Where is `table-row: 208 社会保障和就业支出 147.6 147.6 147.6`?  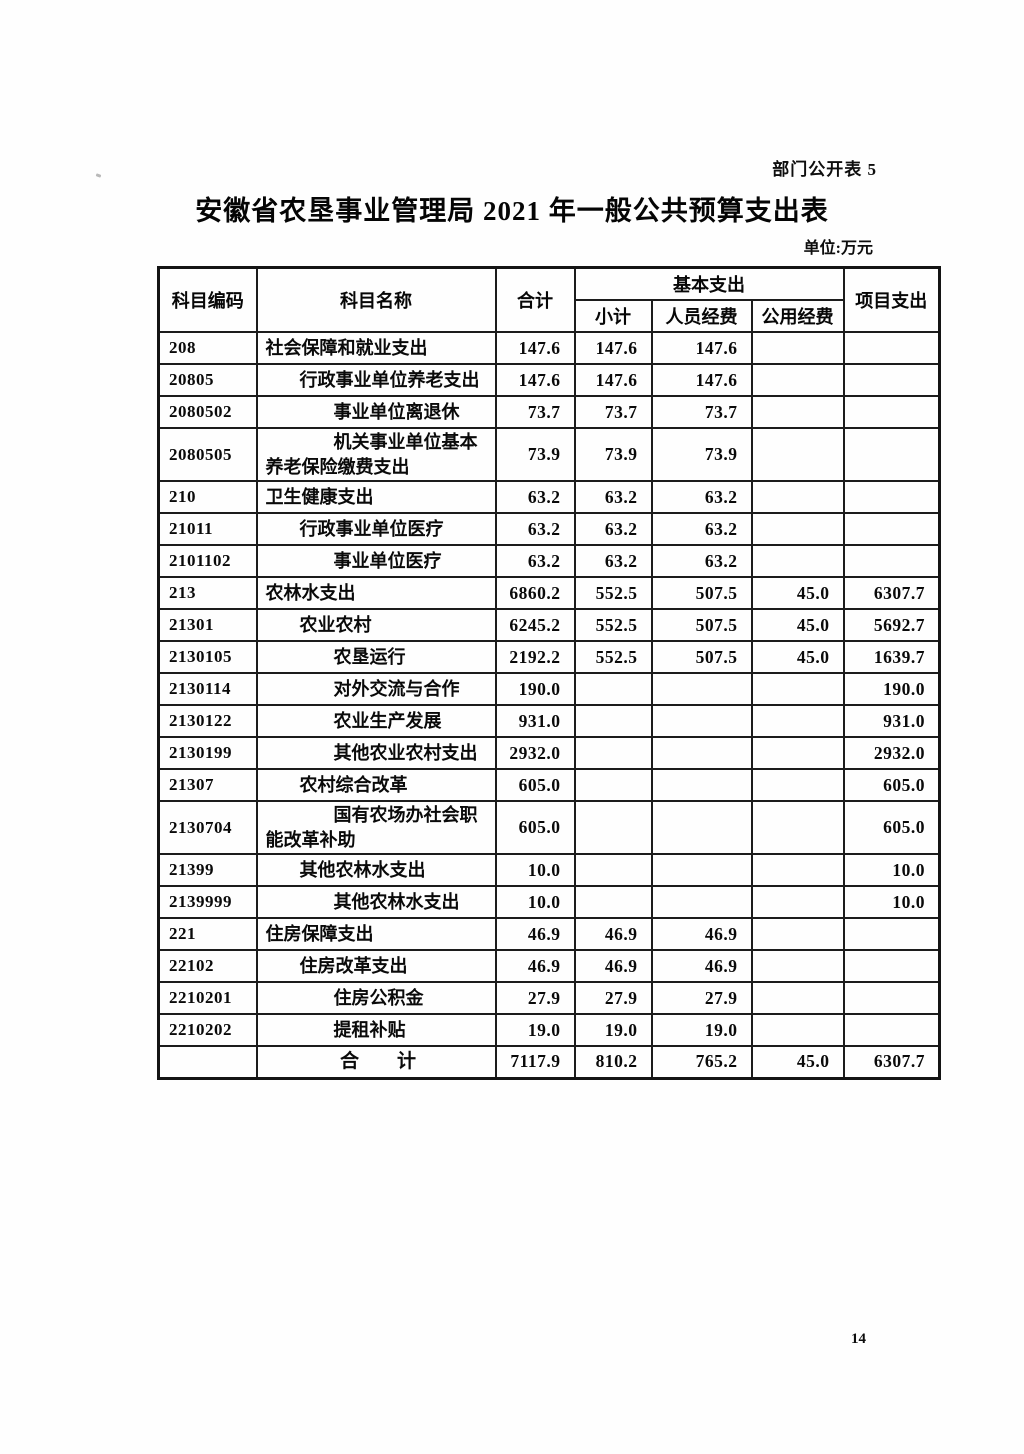 table-row: 208 社会保障和就业支出 147.6 147.6 147.6 is located at coordinates (549, 348).